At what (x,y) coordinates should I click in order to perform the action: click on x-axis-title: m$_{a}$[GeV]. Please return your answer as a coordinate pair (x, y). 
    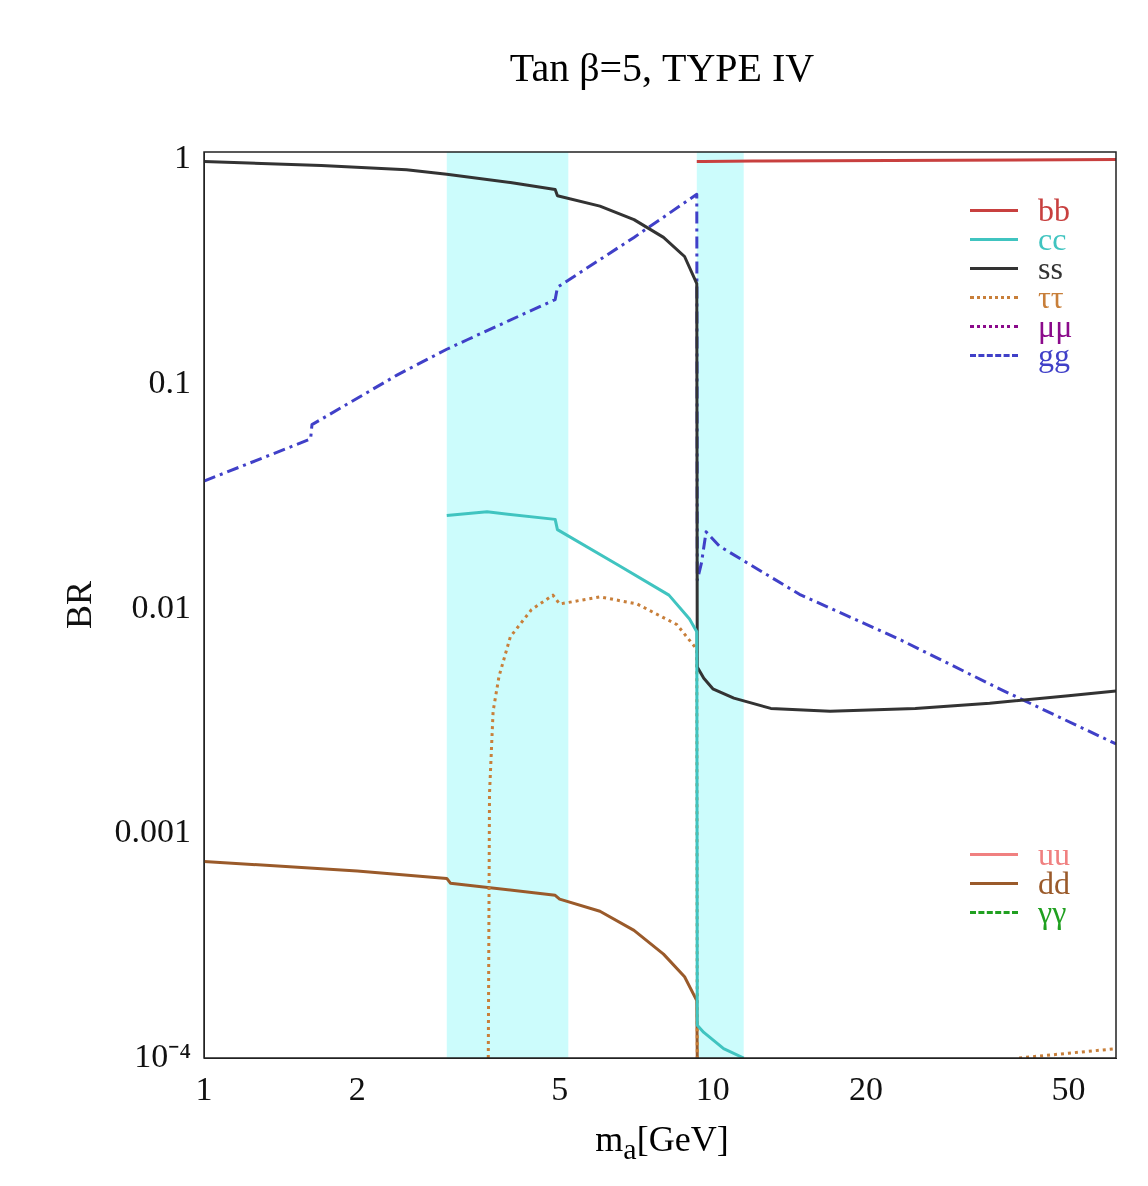
    Looking at the image, I should click on (662, 1142).